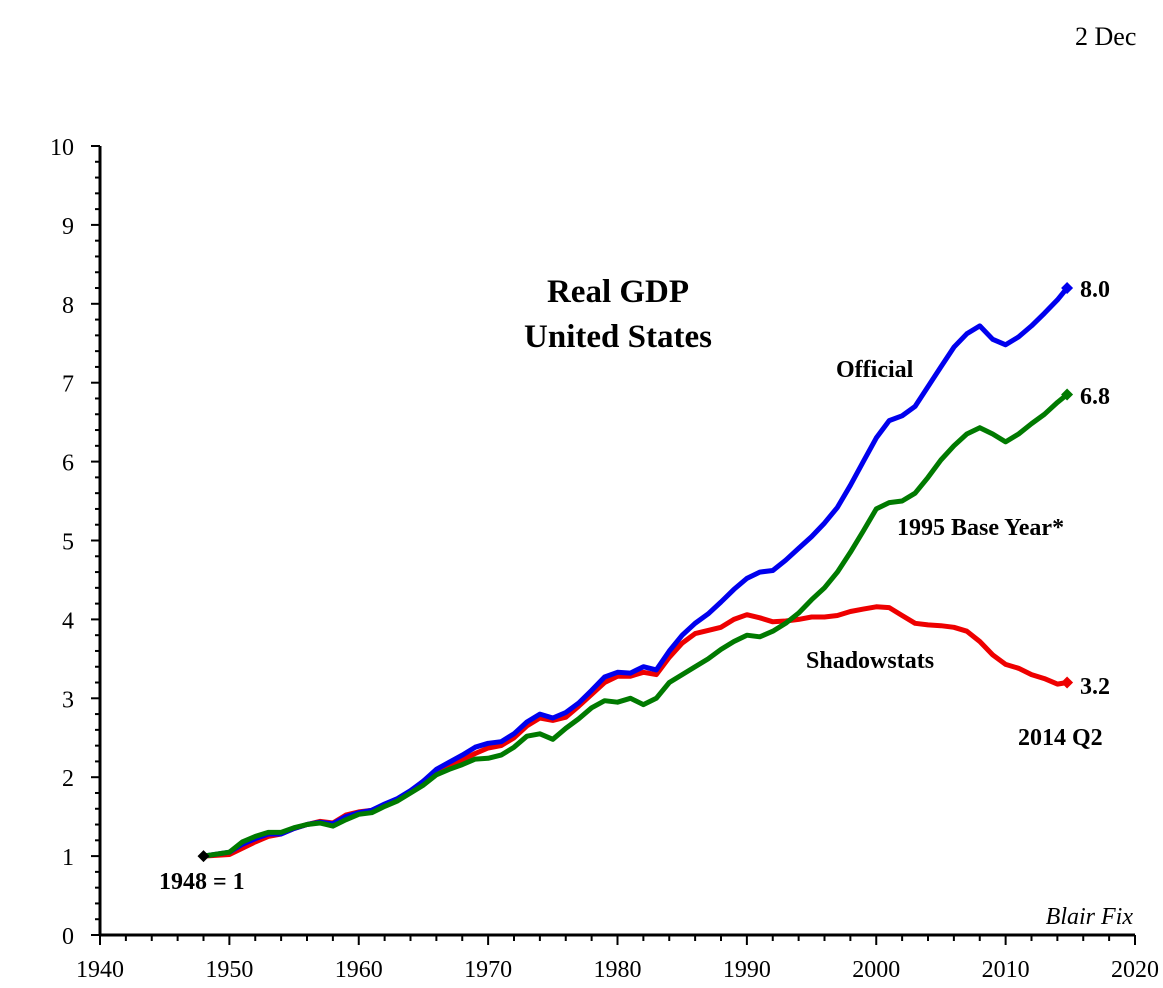 Image resolution: width=1163 pixels, height=988 pixels. What do you see at coordinates (1106, 36) in the screenshot?
I see `page-header-text: 2 Dec` at bounding box center [1106, 36].